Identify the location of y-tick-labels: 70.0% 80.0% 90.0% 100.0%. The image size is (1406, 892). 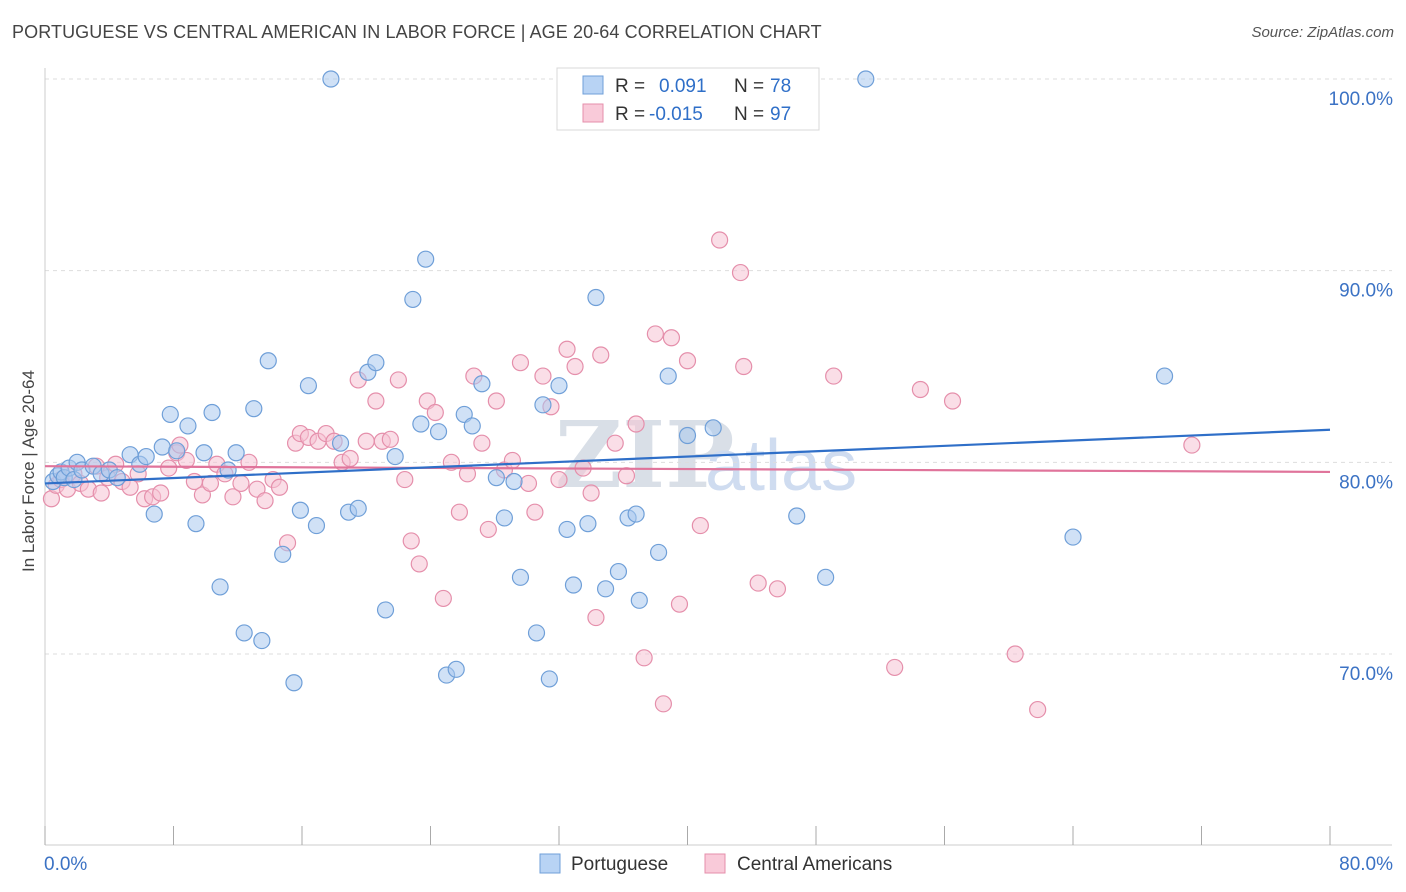
(1361, 387).